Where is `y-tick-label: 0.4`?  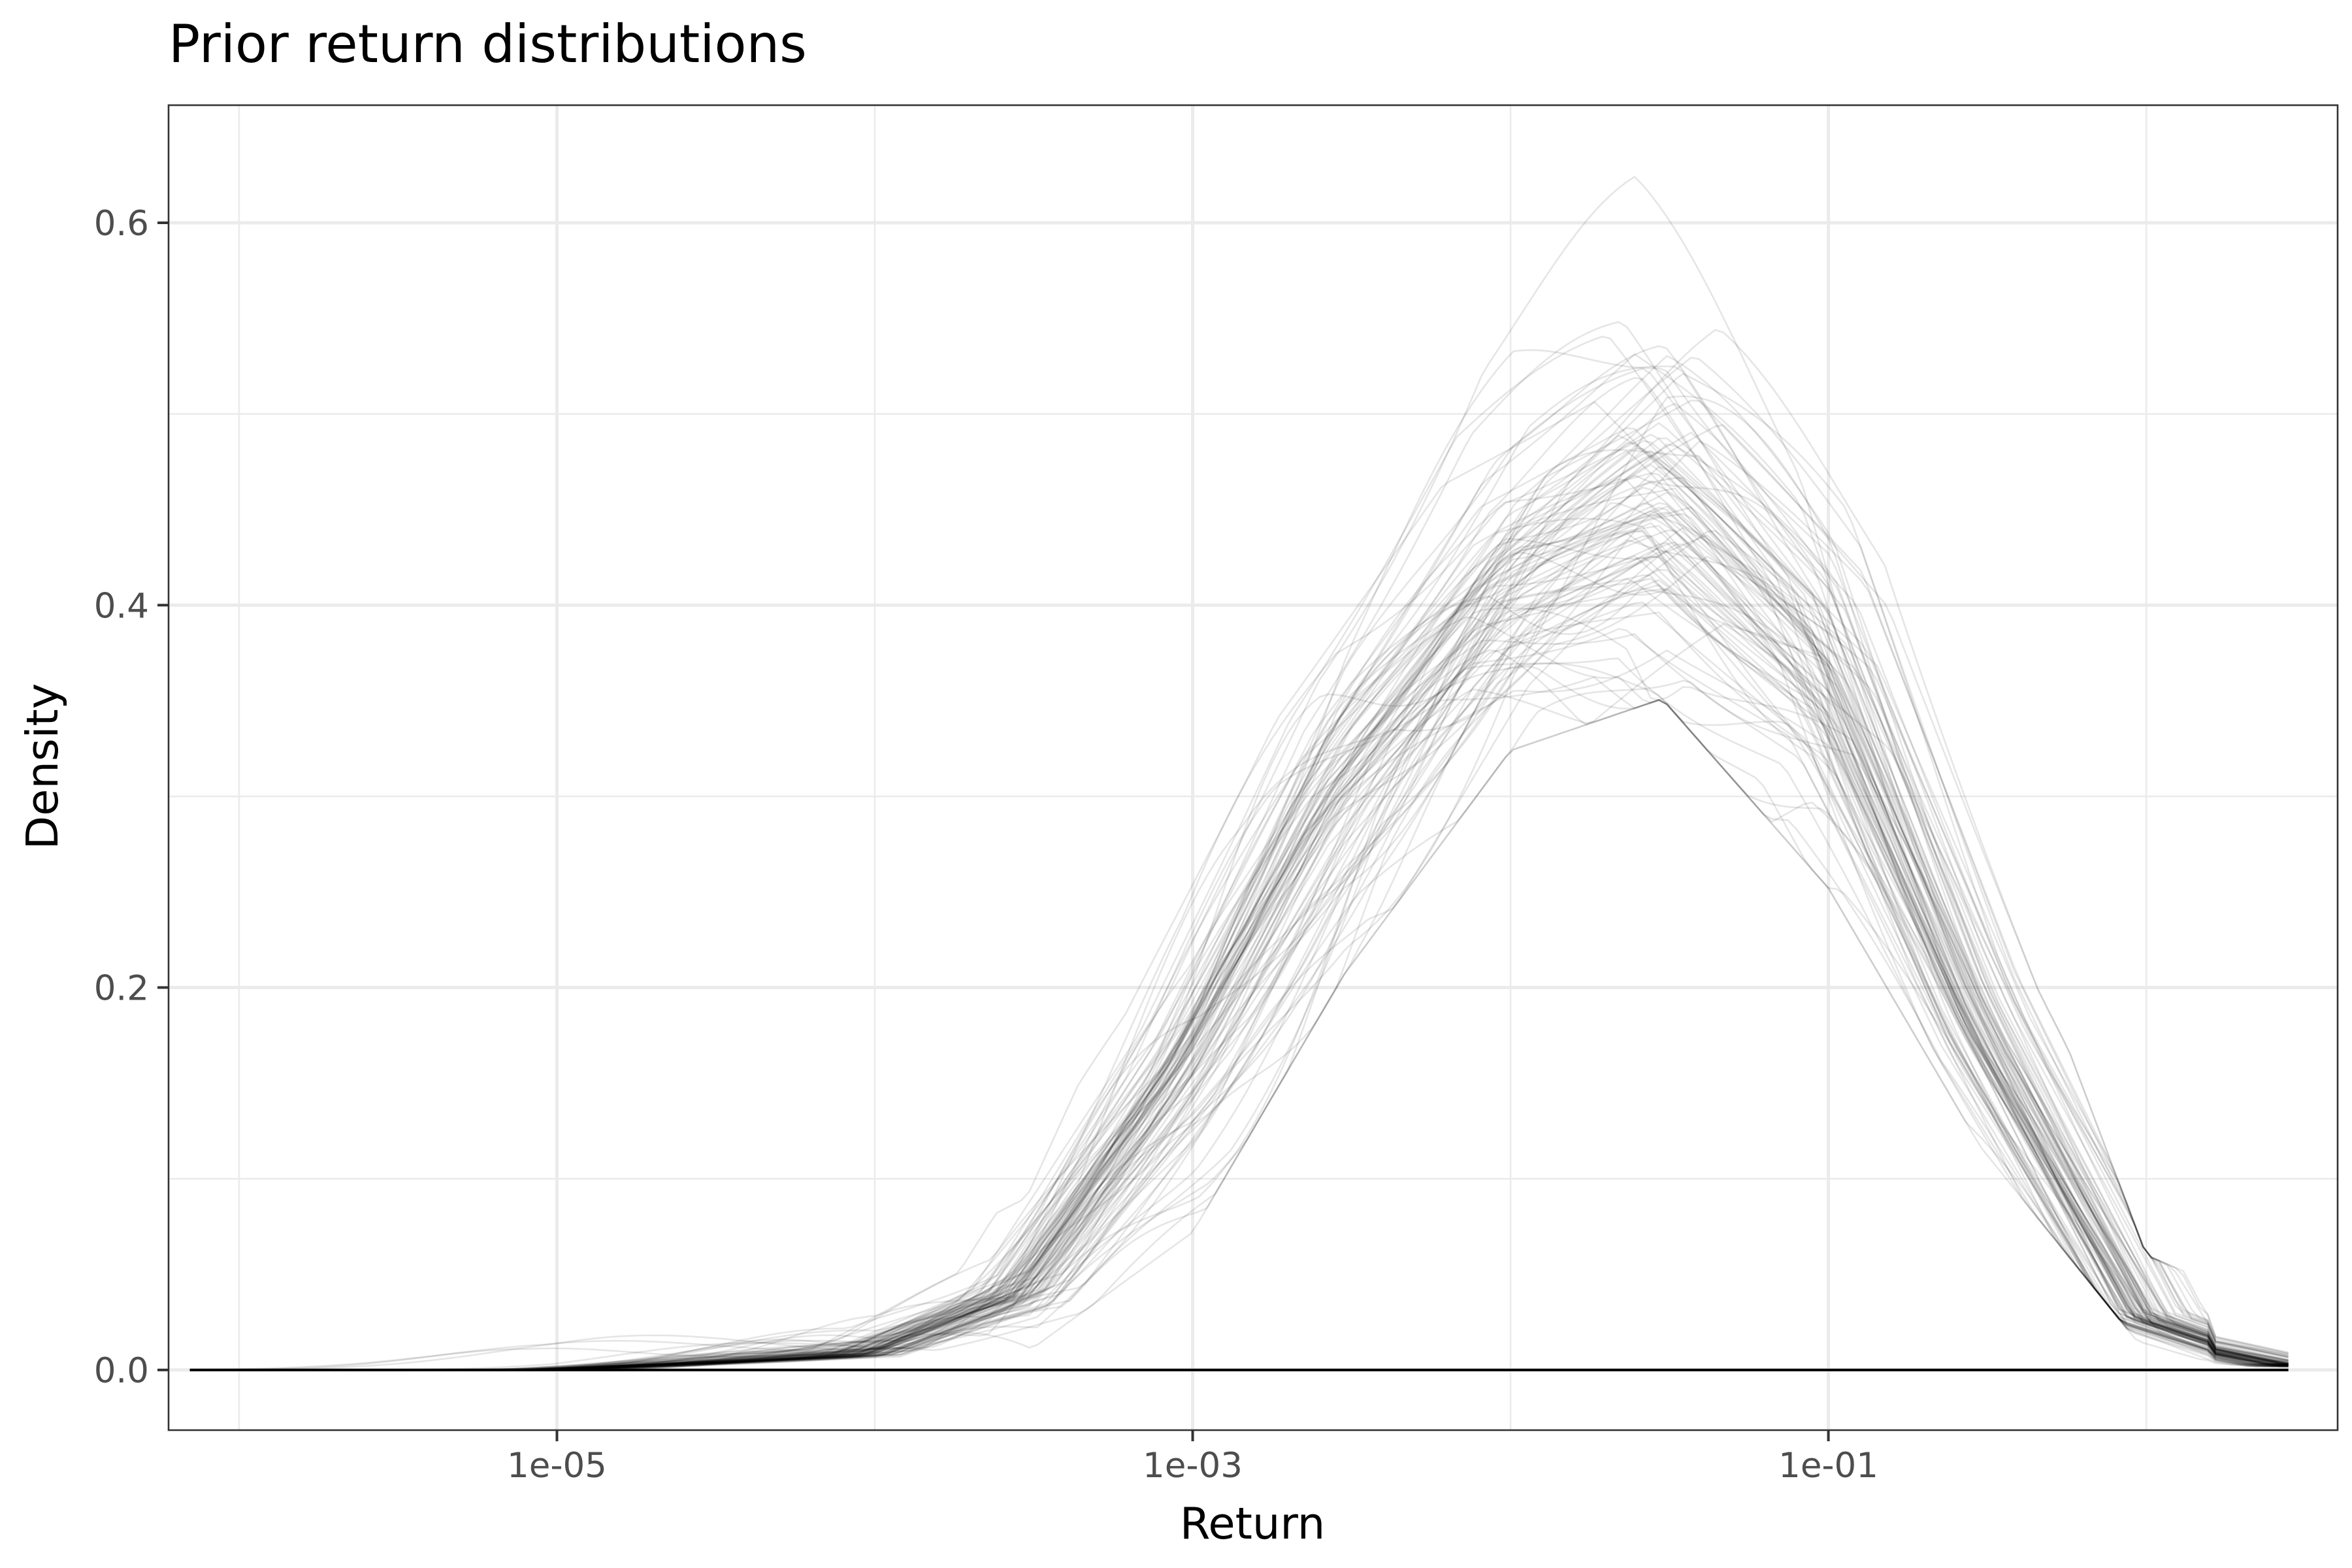
y-tick-label: 0.4 is located at coordinates (121, 606).